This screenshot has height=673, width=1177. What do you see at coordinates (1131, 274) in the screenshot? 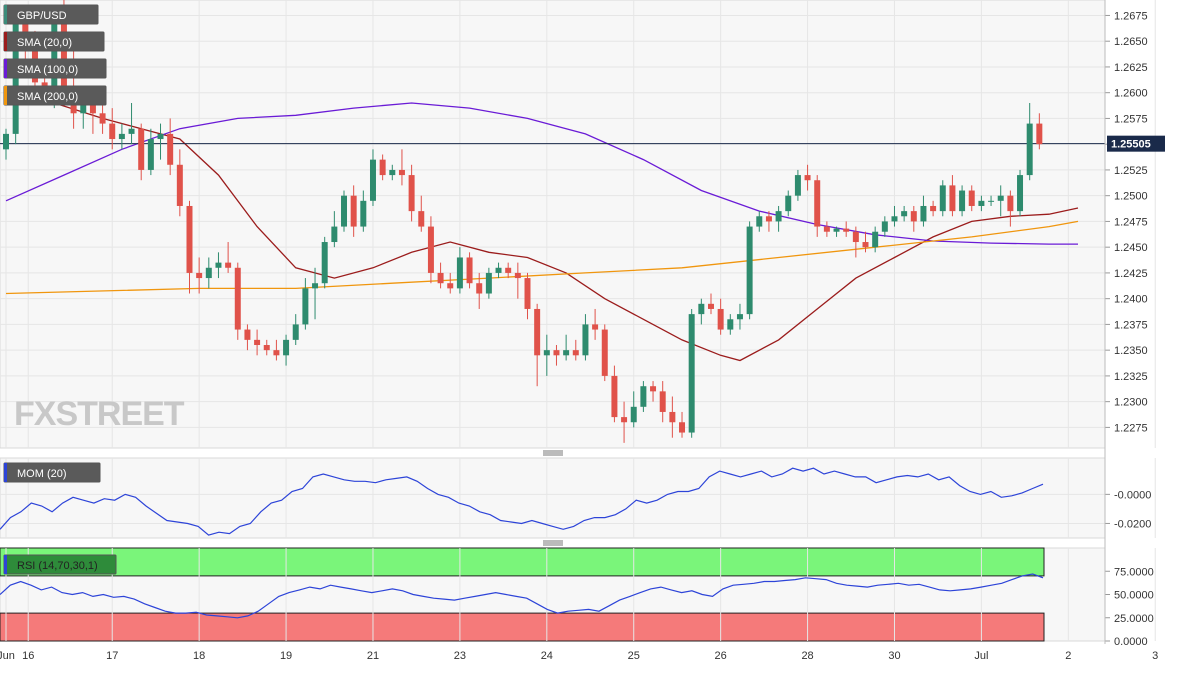
I see `y-tick-label: 1.2425` at bounding box center [1131, 274].